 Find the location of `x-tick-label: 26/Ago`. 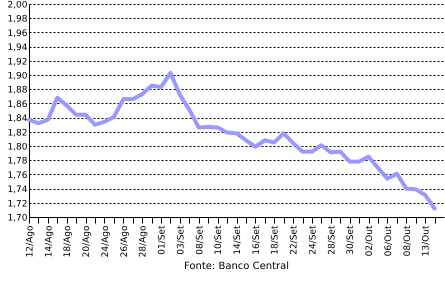

x-tick-label: 26/Ago is located at coordinates (125, 241).